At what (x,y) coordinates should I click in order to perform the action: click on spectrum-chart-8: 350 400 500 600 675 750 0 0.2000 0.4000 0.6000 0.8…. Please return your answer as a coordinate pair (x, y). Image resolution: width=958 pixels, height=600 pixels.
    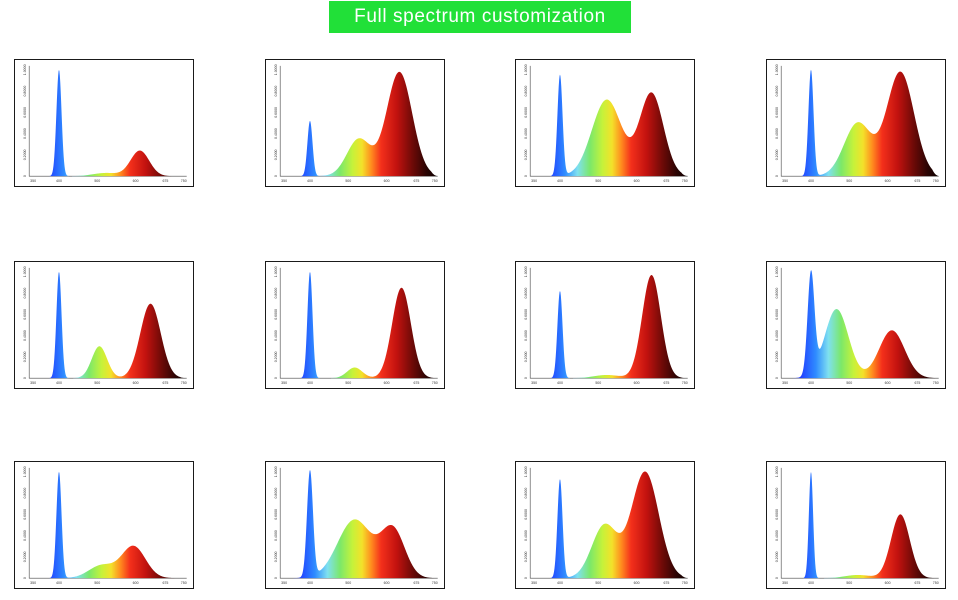
    Looking at the image, I should click on (856, 325).